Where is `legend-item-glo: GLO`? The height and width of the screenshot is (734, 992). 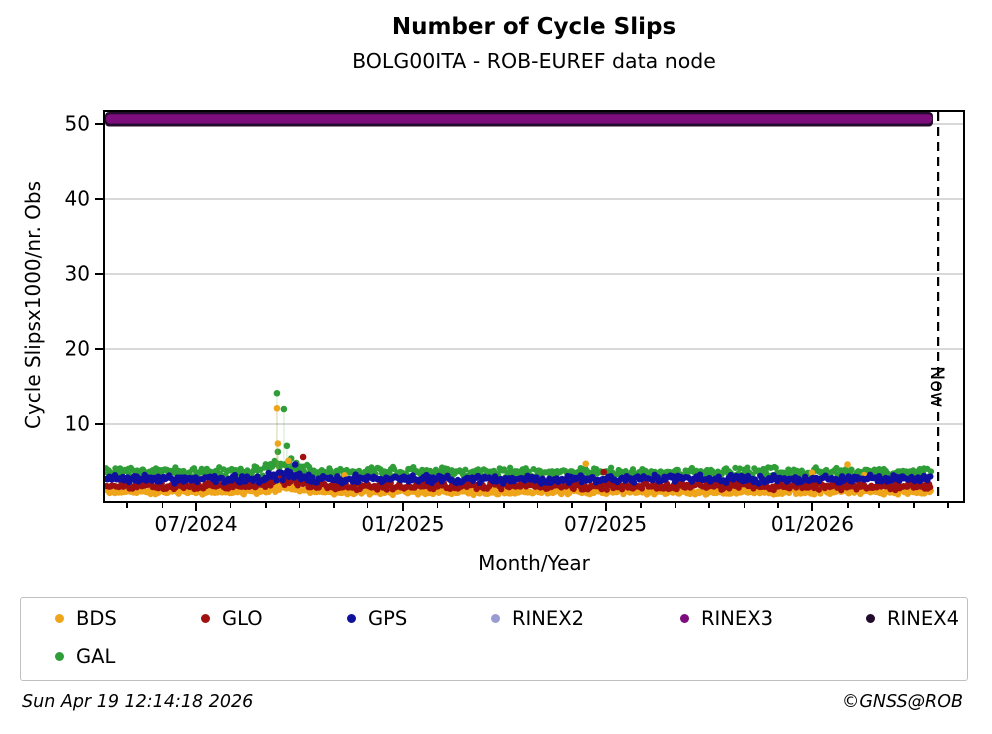
legend-item-glo: GLO is located at coordinates (232, 618).